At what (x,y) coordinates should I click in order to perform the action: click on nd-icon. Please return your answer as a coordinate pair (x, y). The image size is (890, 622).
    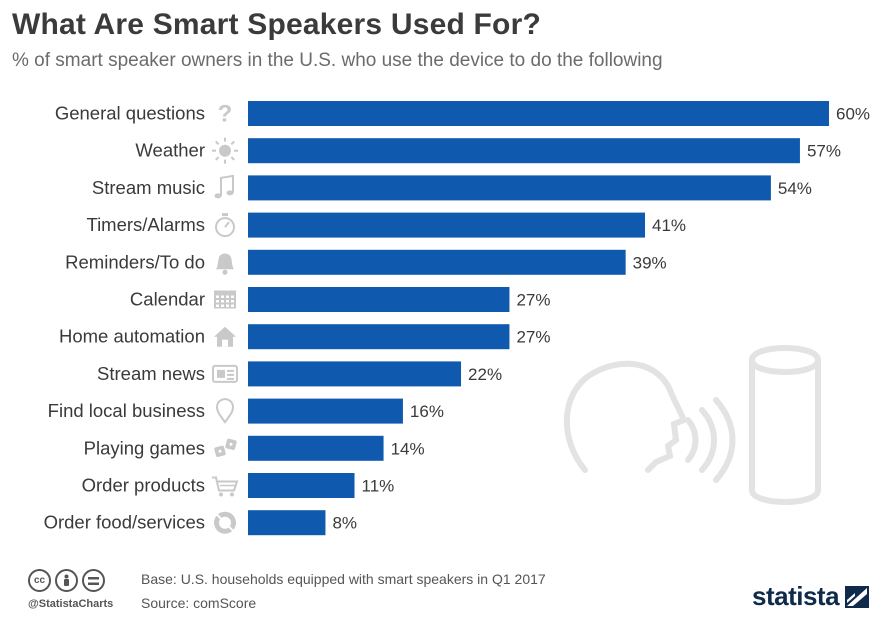
    Looking at the image, I should click on (93, 580).